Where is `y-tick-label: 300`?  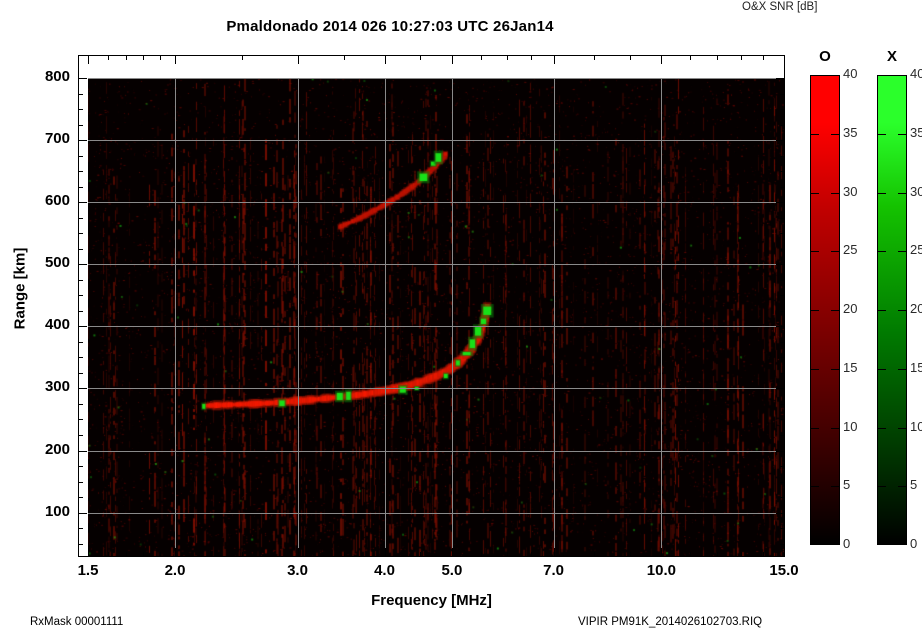 y-tick-label: 300 is located at coordinates (57, 387).